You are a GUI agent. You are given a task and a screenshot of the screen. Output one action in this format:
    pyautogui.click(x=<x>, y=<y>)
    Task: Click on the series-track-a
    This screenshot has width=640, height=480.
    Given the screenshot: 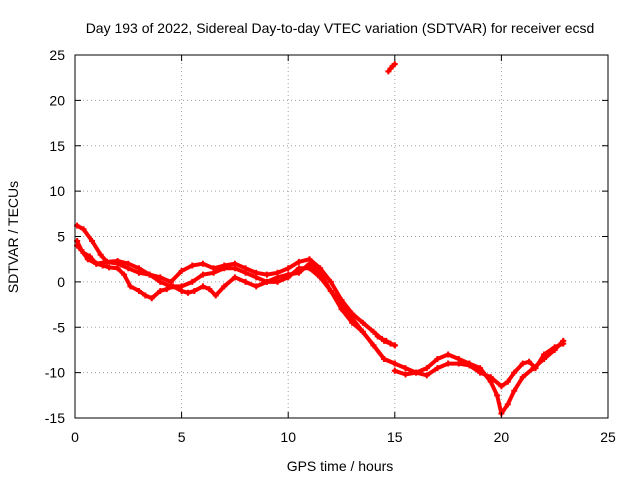 What is the action you would take?
    pyautogui.click(x=236, y=285)
    